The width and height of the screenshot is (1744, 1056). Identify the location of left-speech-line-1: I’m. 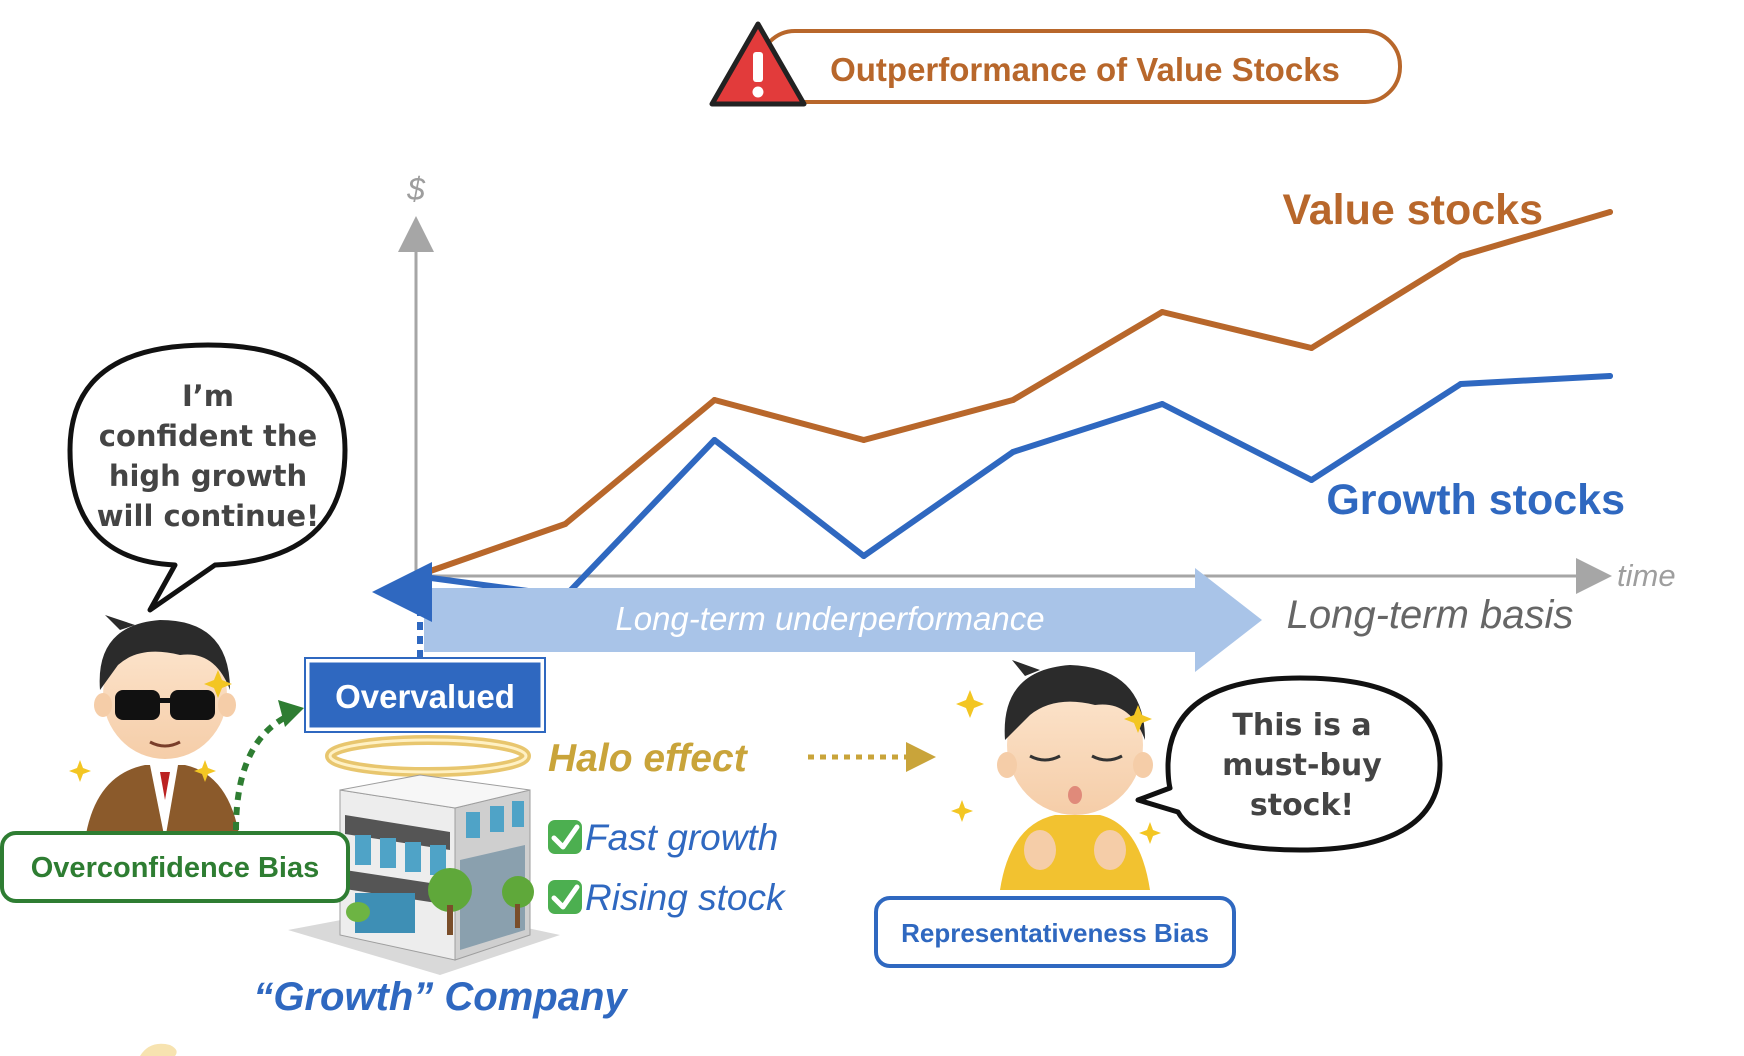
(208, 396).